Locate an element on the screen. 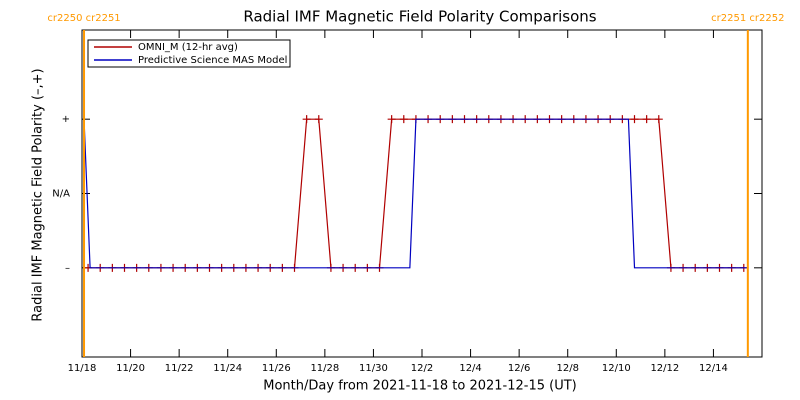 The image size is (800, 400). legend-label: Predictive Science MAS Model is located at coordinates (212, 60).